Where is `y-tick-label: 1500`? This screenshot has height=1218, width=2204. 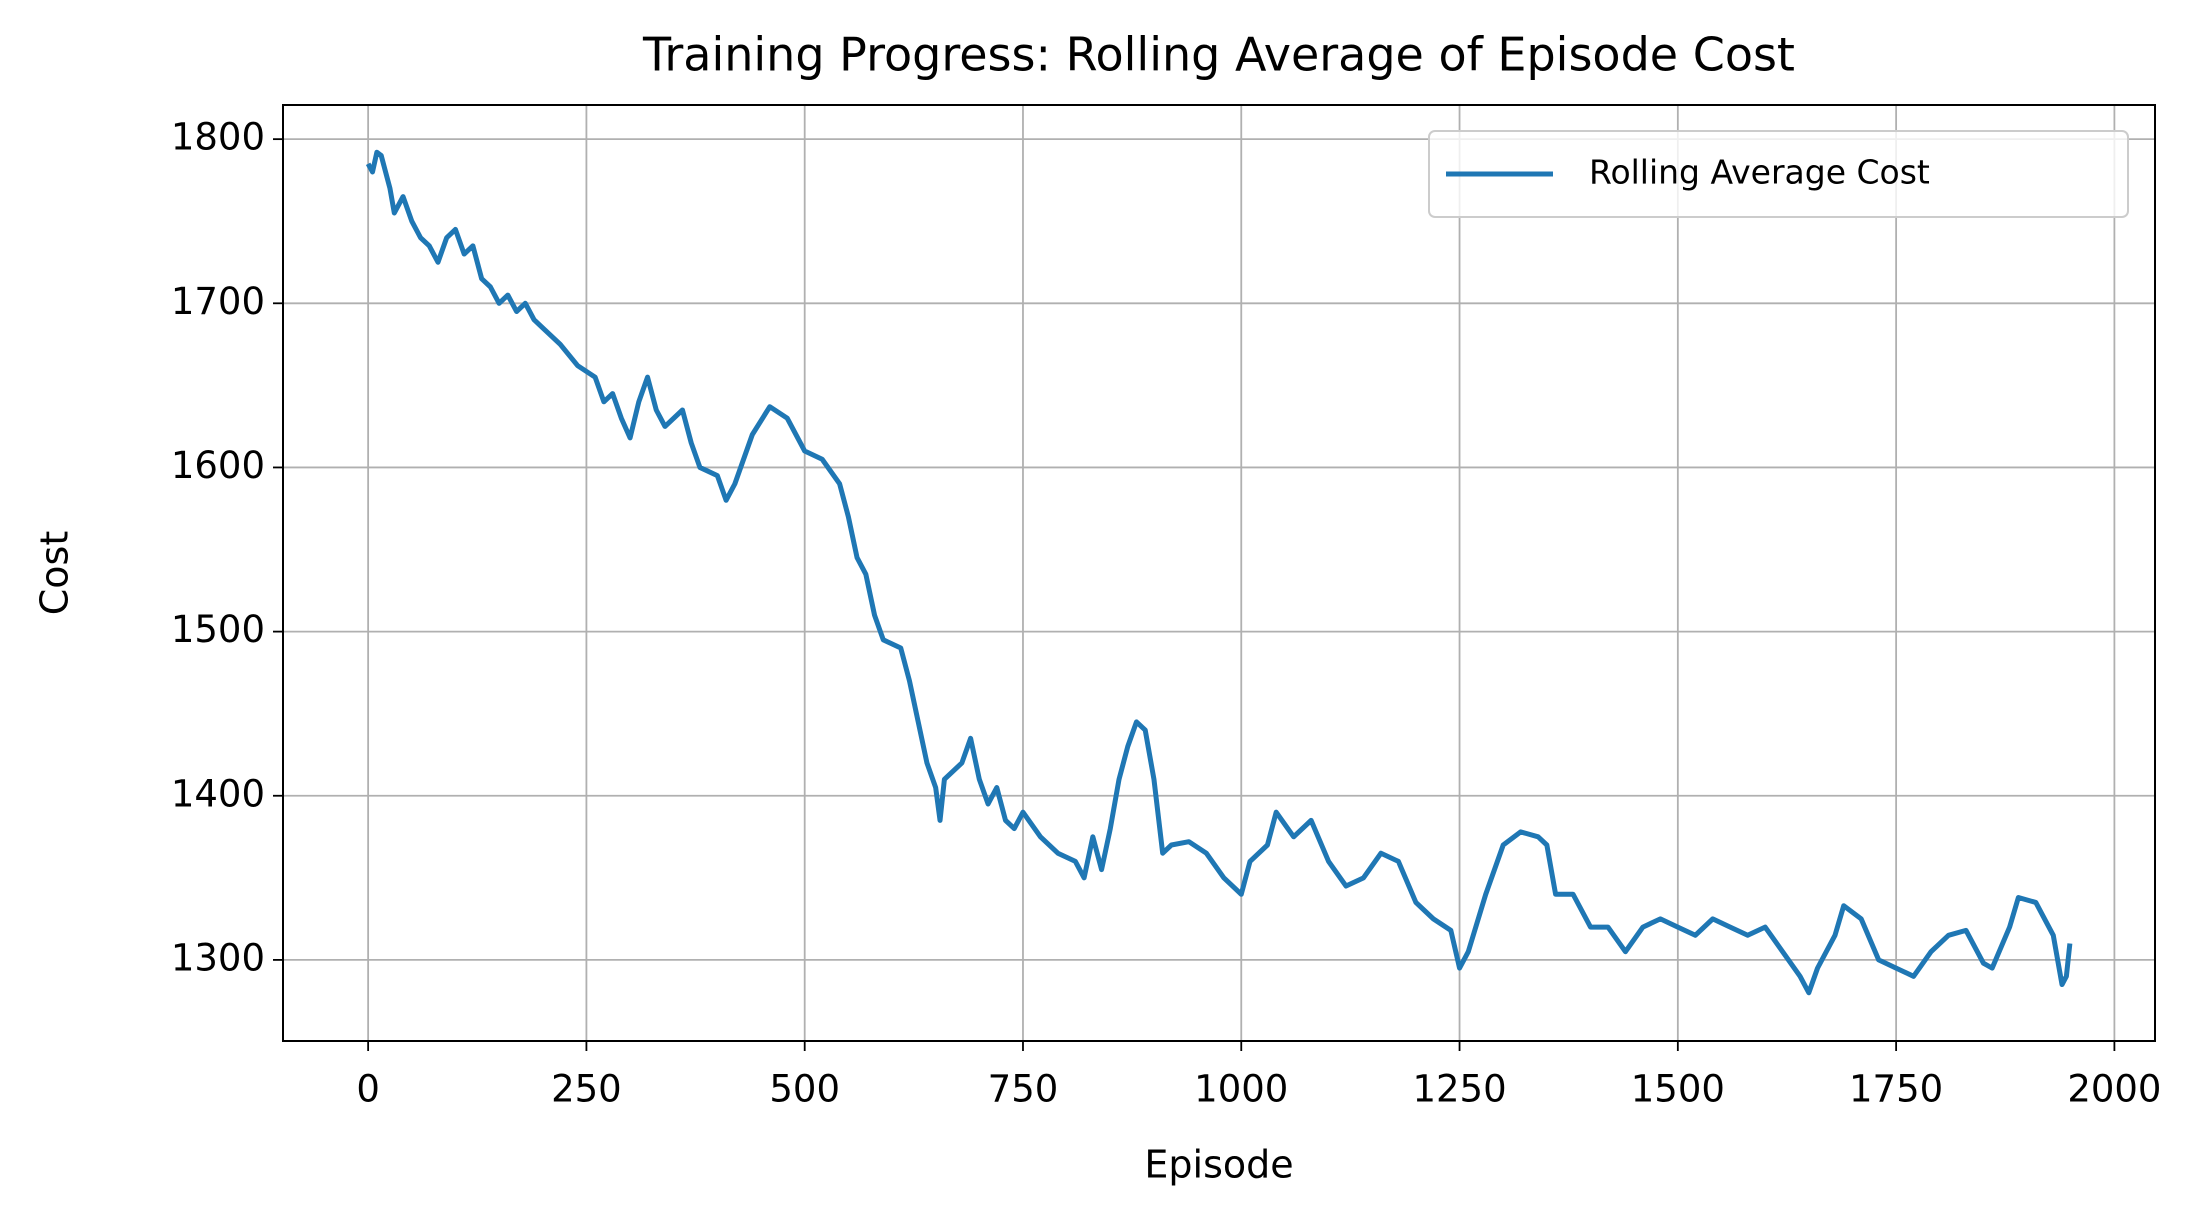
y-tick-label: 1500 is located at coordinates (218, 629).